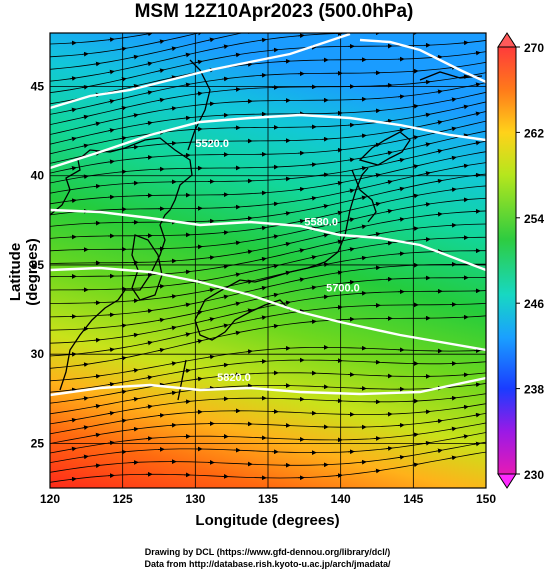 Image resolution: width=548 pixels, height=573 pixels. What do you see at coordinates (38, 176) in the screenshot?
I see `y-tick-label: 40` at bounding box center [38, 176].